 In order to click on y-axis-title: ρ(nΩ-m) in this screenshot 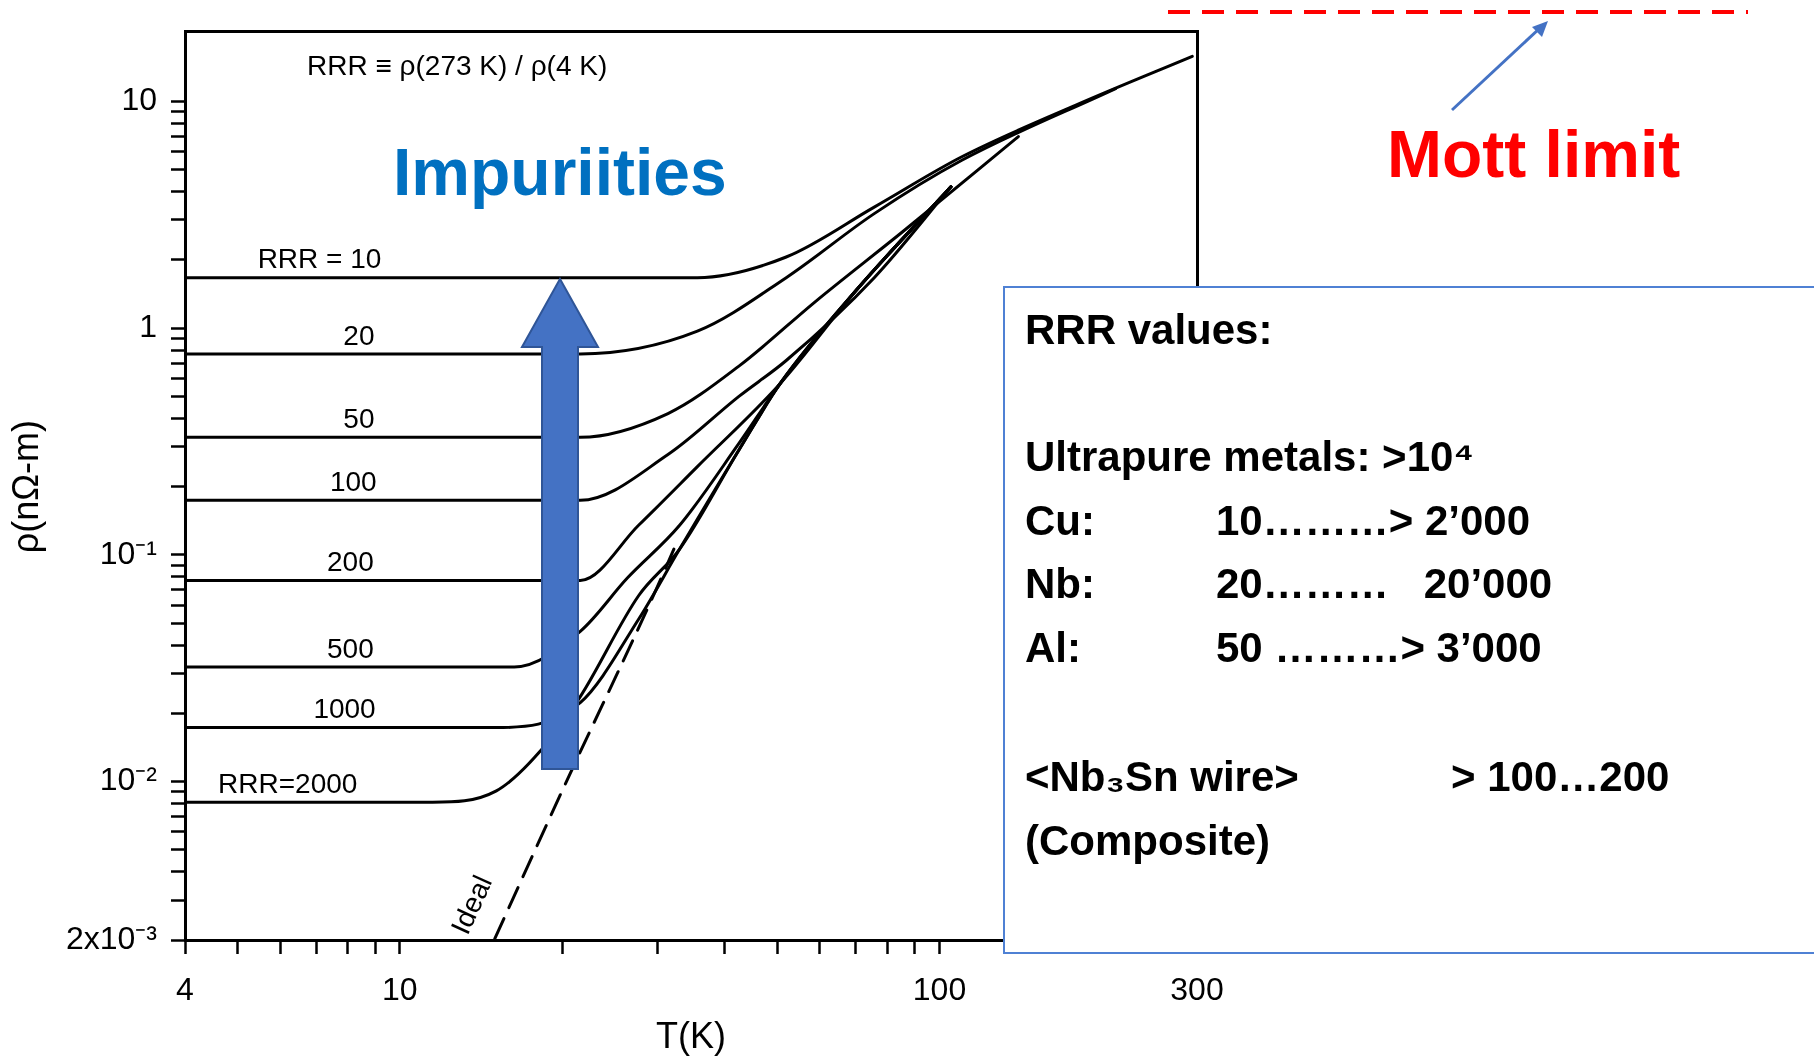, I will do `click(25, 486)`.